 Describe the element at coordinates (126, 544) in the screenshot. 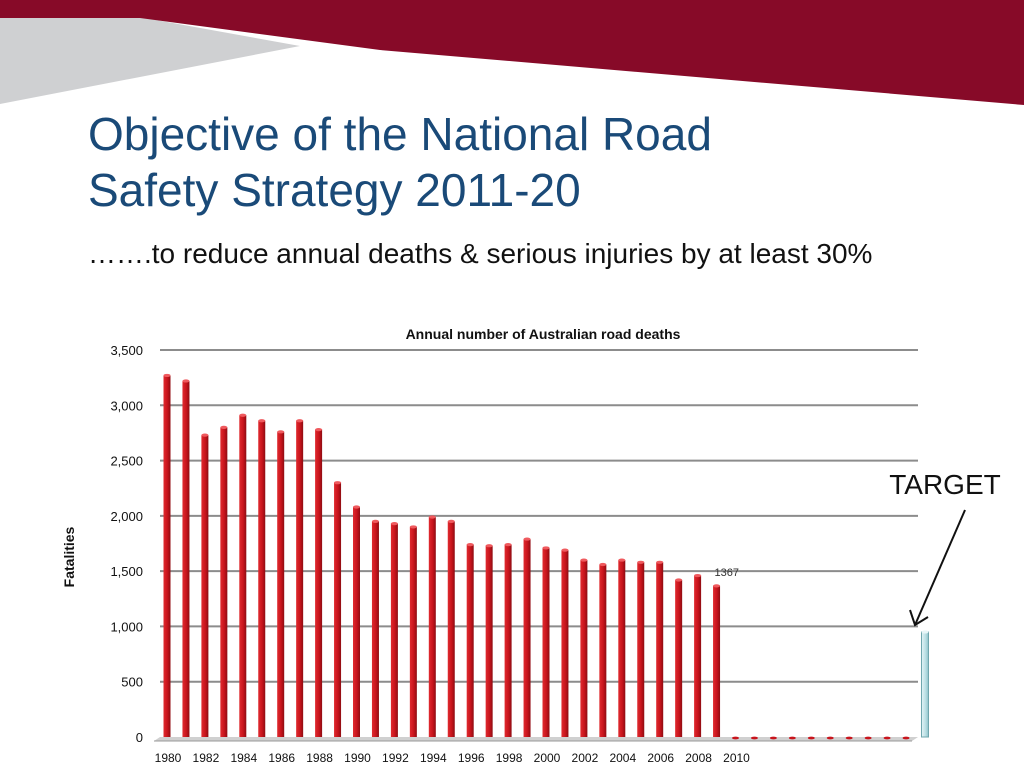

I see `y-axis-ticks: 0 500 1,000 1,500 2,000 2,500 3,000 3,500` at that location.